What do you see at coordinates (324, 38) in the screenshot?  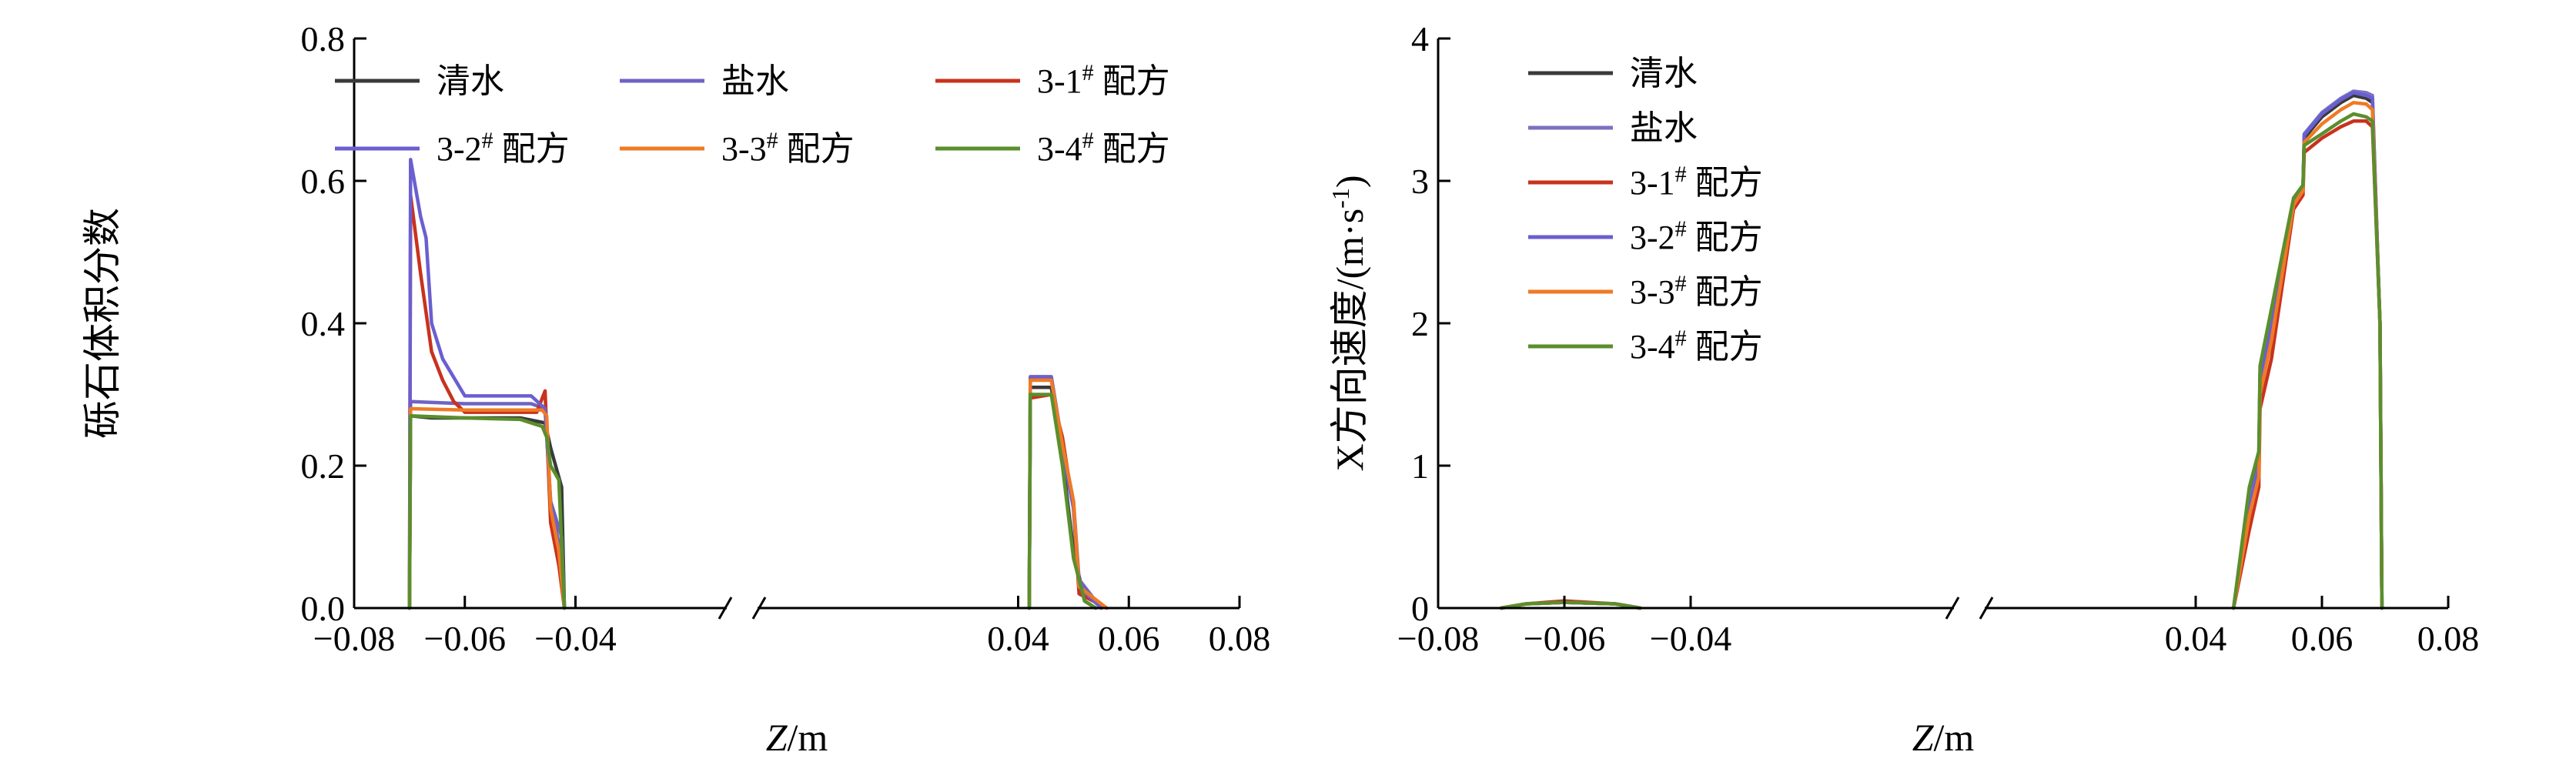 I see `y-tick-label: 0.8` at bounding box center [324, 38].